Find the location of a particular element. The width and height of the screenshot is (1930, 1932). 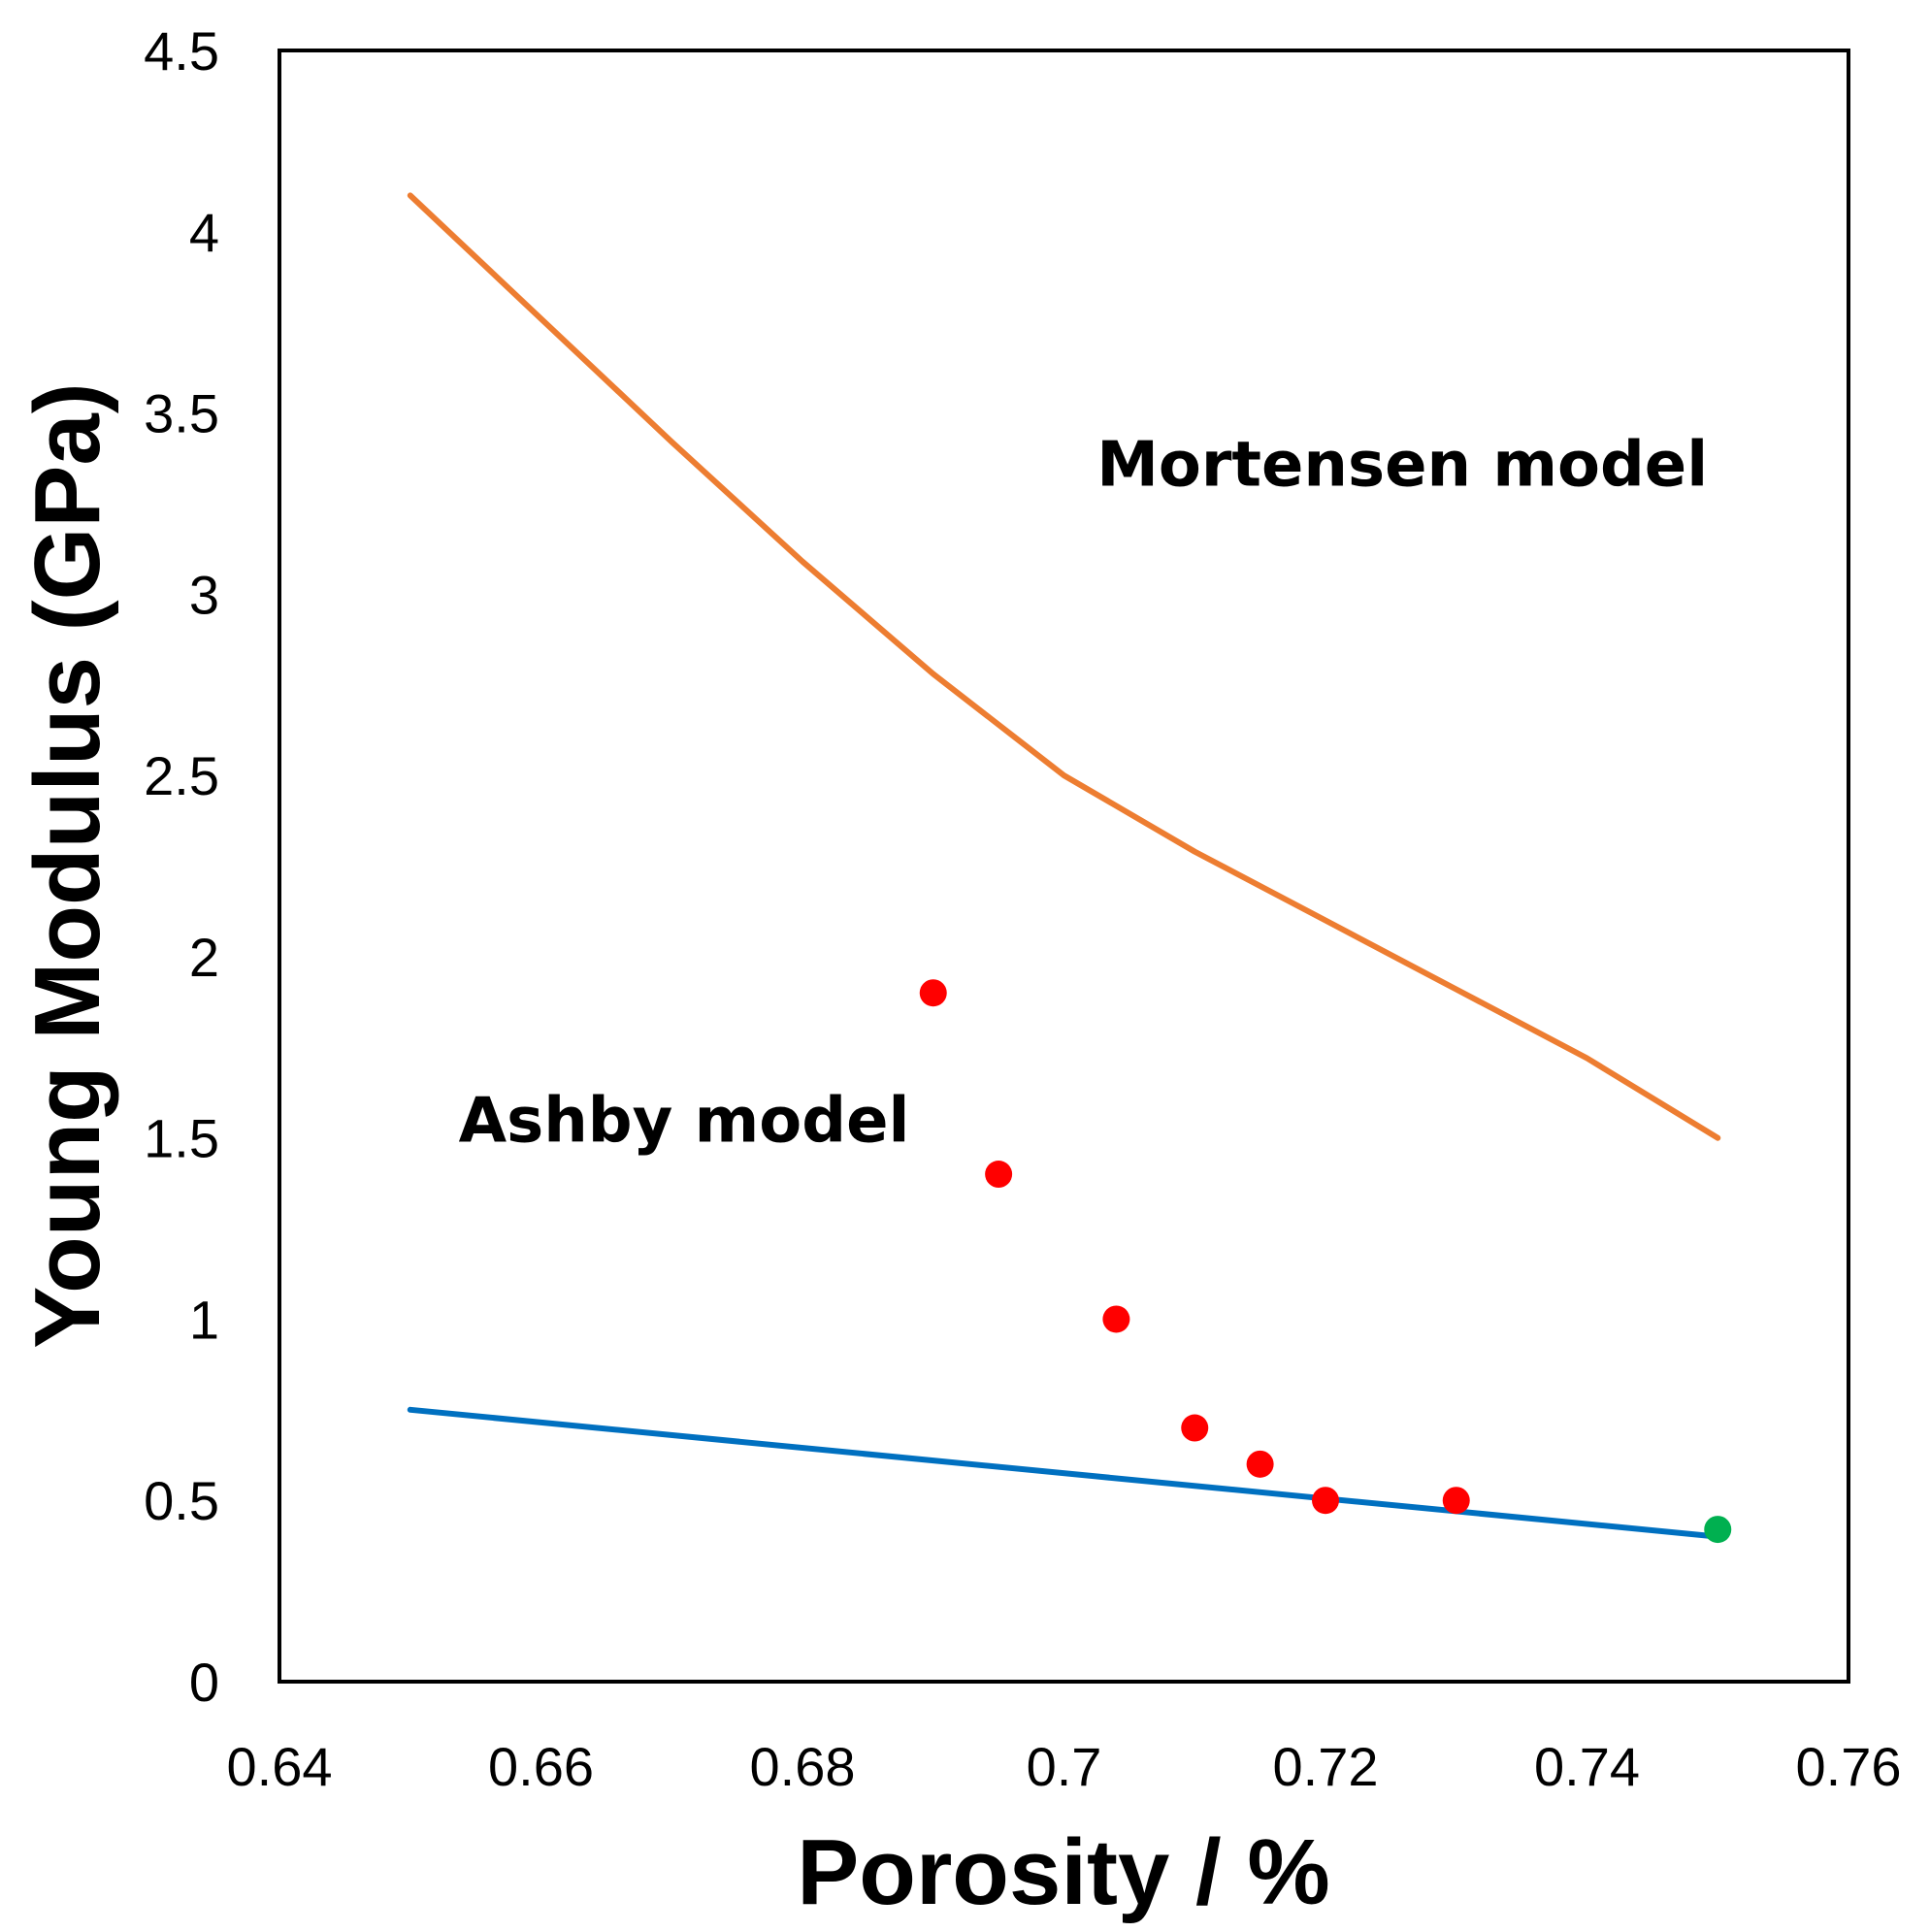

y-tick-label: 4.5 is located at coordinates (181, 51).